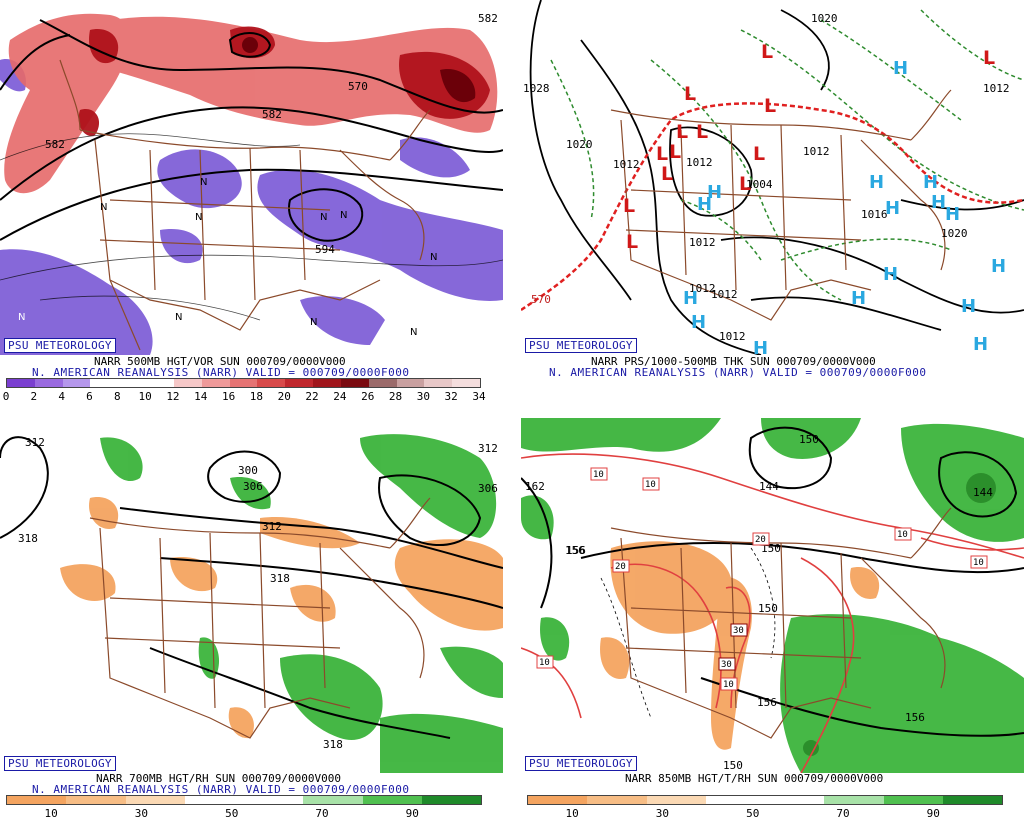 This screenshot has width=1024, height=820. I want to click on colorbar-vorticity, so click(243, 383).